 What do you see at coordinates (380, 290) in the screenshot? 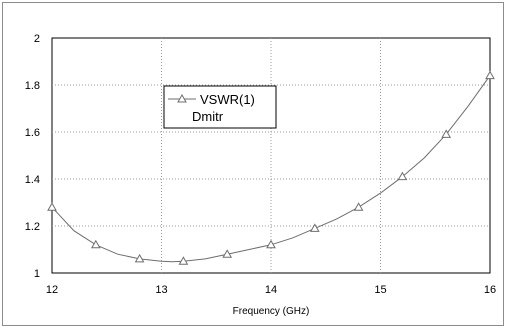
I see `x-tick-label: 15` at bounding box center [380, 290].